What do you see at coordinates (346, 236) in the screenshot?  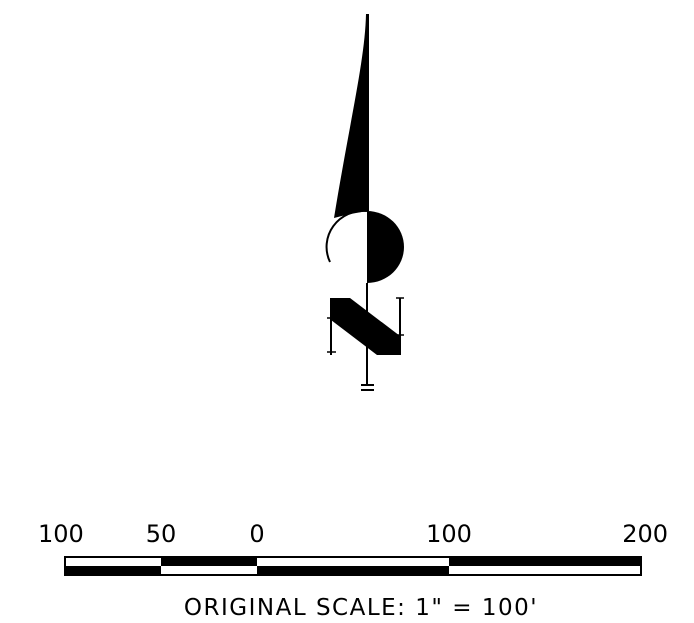 I see `north-arrow-open-semicircle` at bounding box center [346, 236].